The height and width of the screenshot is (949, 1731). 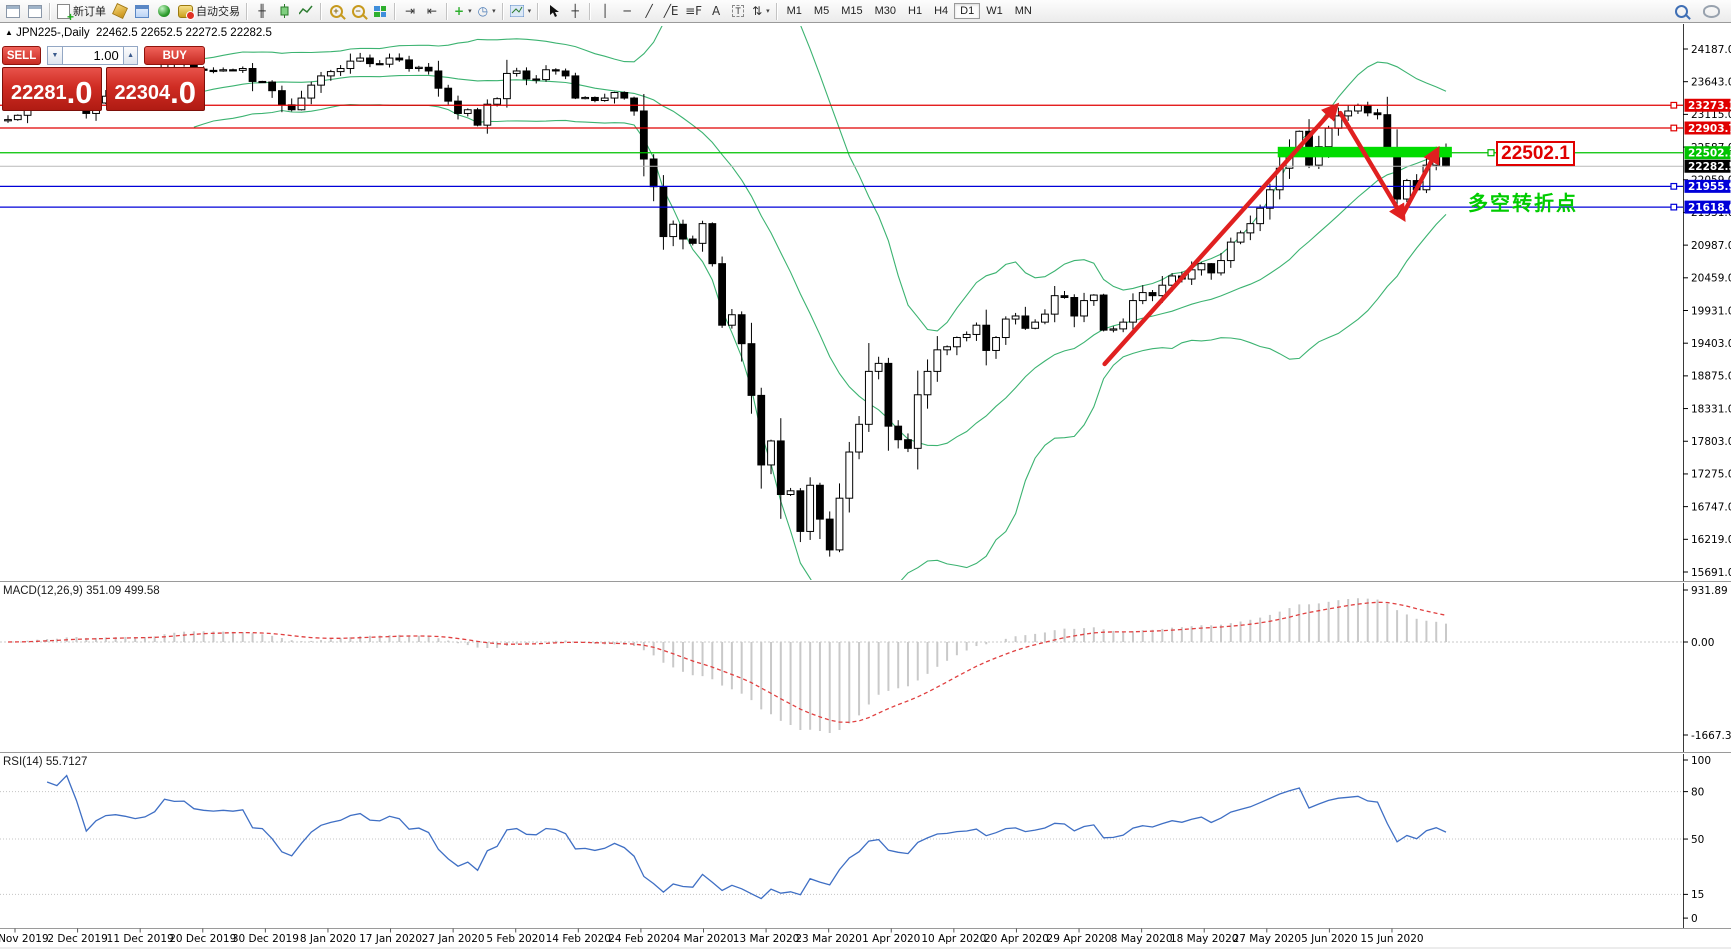 I want to click on timeframe-m30: M30, so click(x=885, y=11).